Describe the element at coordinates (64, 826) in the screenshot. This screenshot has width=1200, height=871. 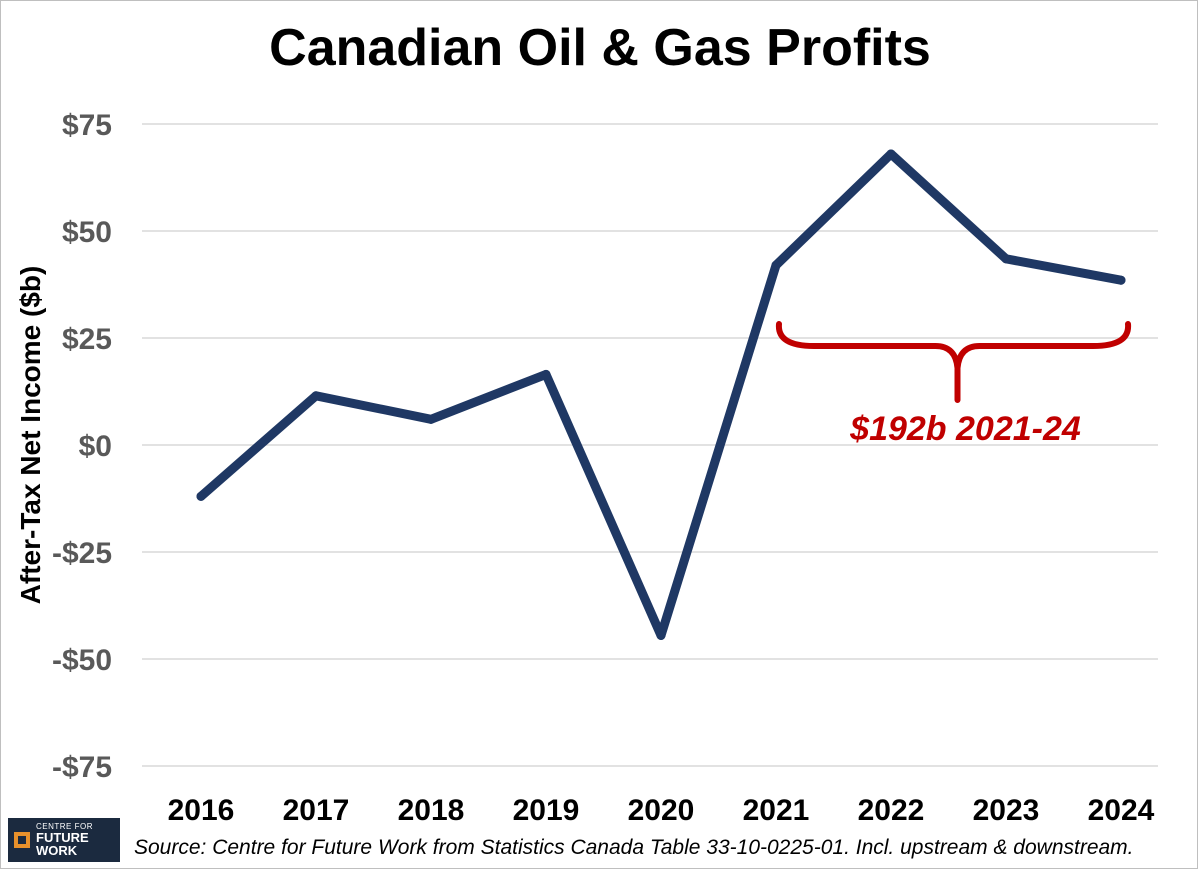
I see `logo-line1: CENTRE FOR` at that location.